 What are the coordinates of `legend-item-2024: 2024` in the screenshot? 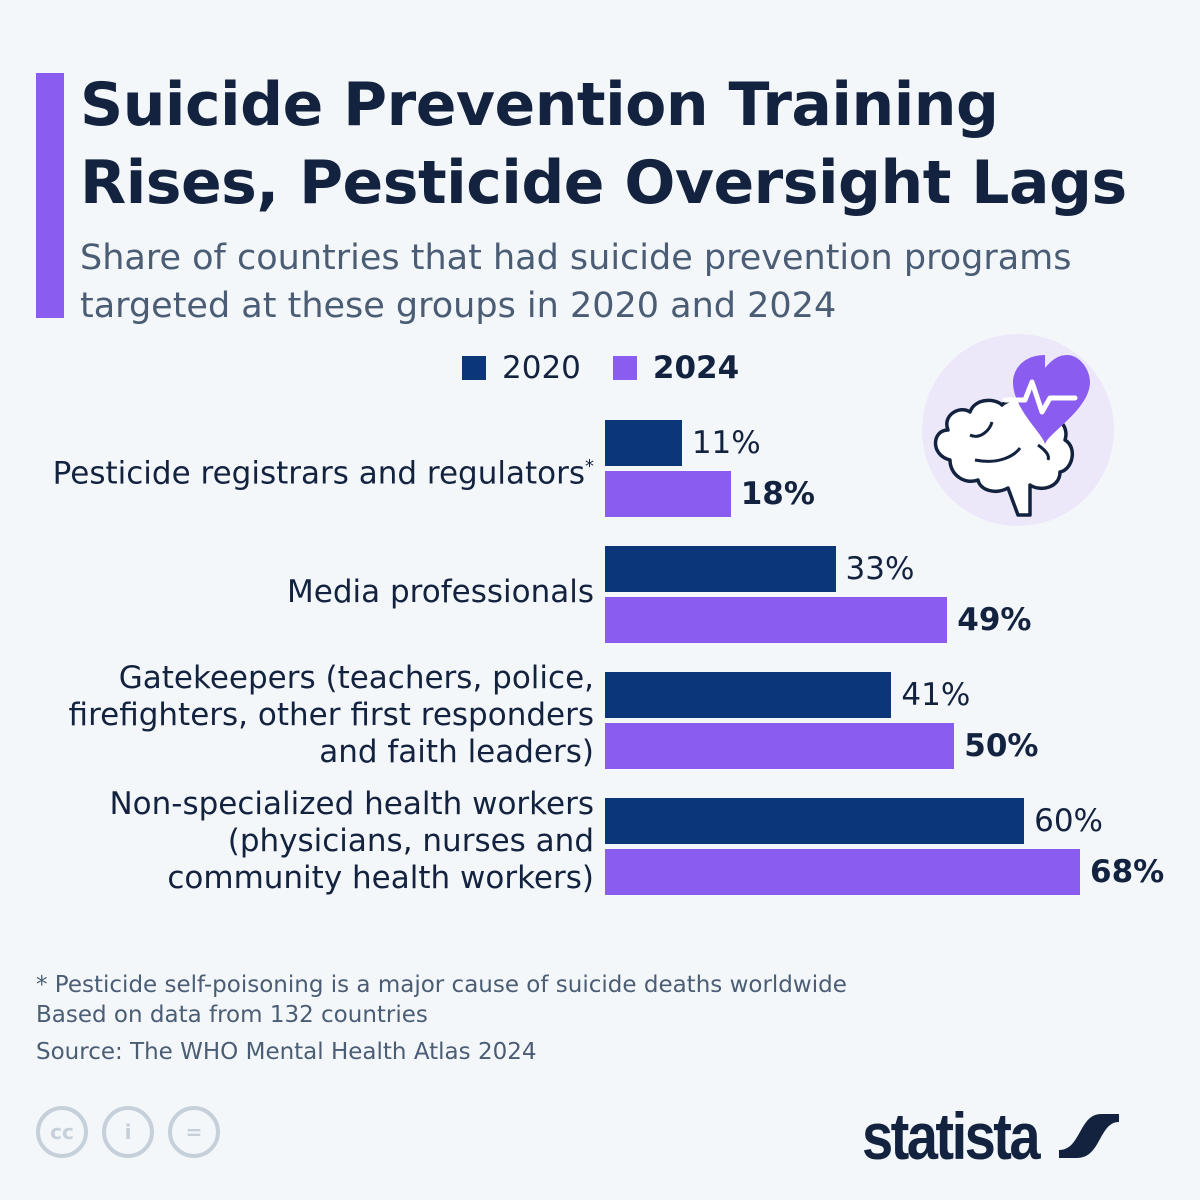 It's located at (676, 368).